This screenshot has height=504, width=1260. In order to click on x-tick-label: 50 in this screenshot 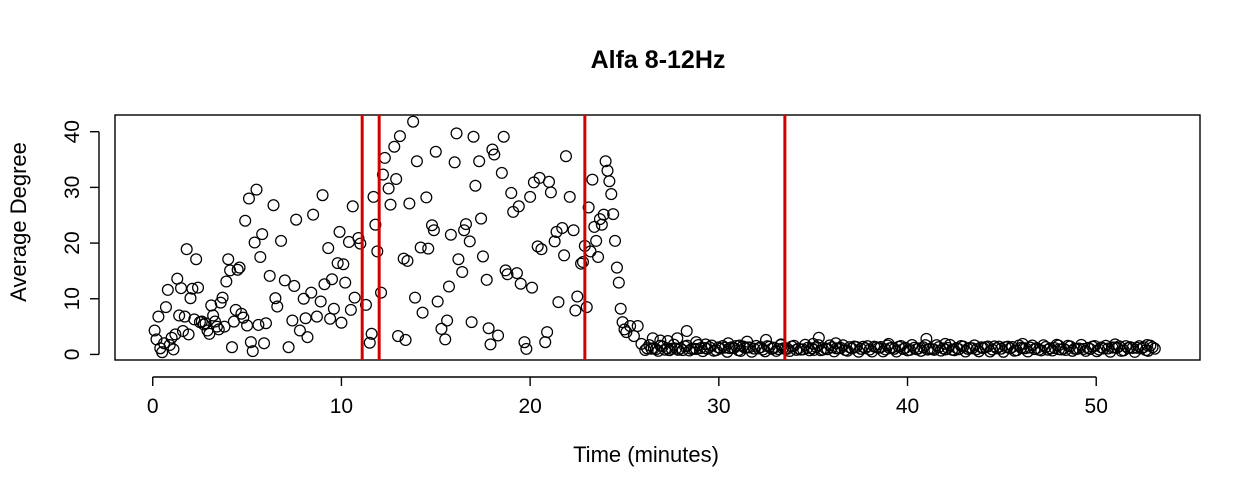, I will do `click(1096, 406)`.